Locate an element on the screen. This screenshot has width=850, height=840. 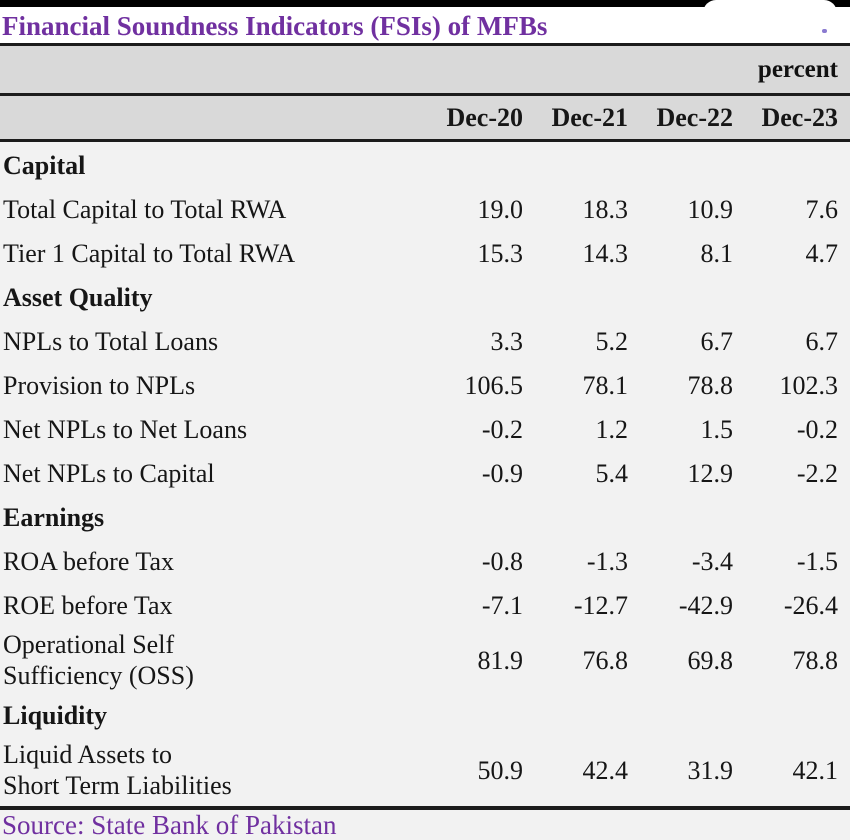
indicator-value: 15.3 is located at coordinates (500, 253).